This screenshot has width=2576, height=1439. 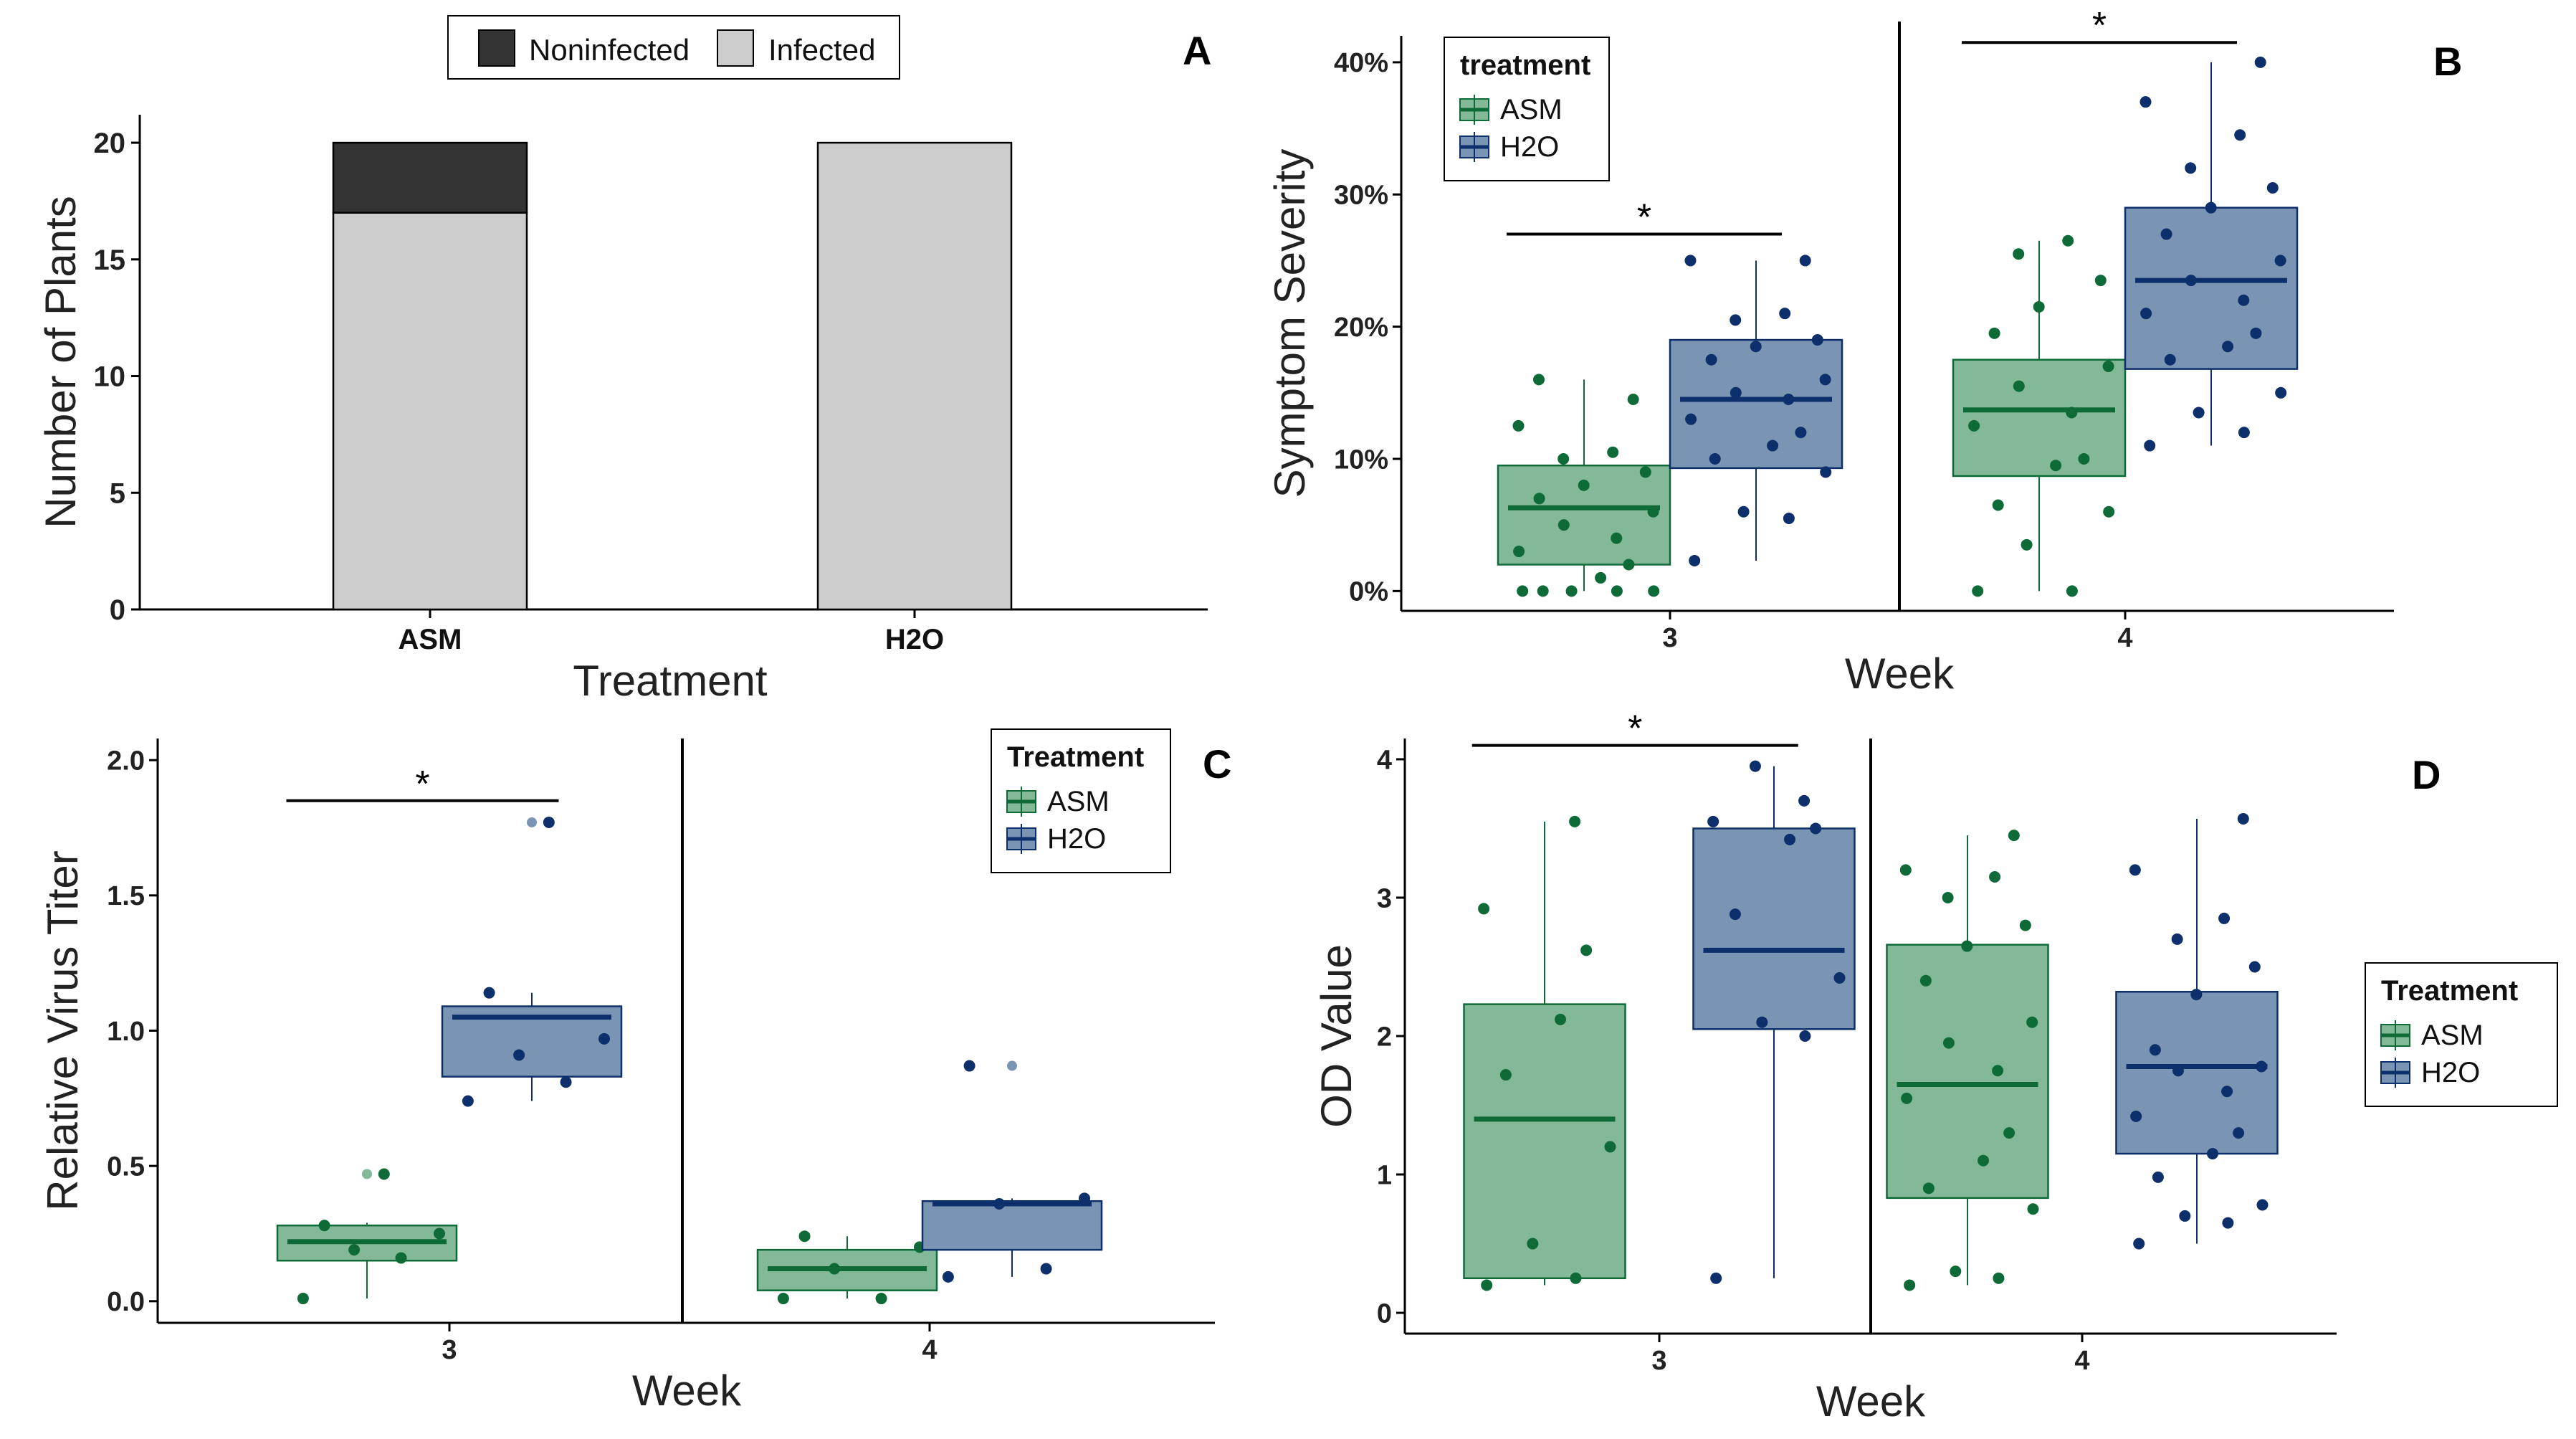 What do you see at coordinates (110, 377) in the screenshot?
I see `y-tick-label: 10` at bounding box center [110, 377].